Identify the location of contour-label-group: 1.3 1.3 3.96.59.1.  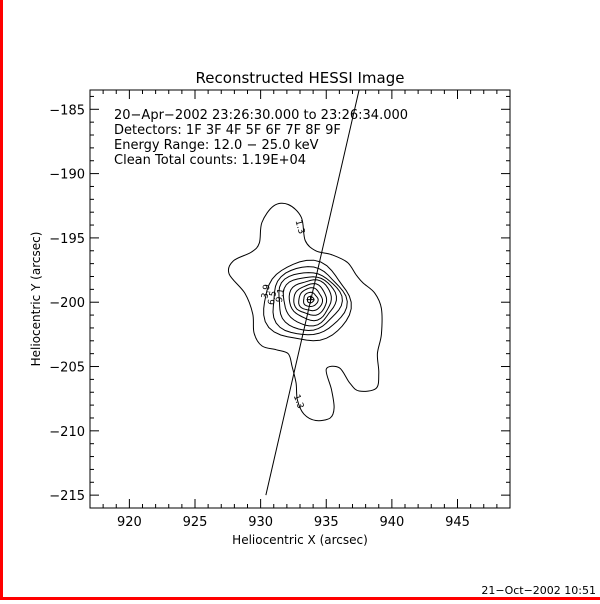
(283, 314).